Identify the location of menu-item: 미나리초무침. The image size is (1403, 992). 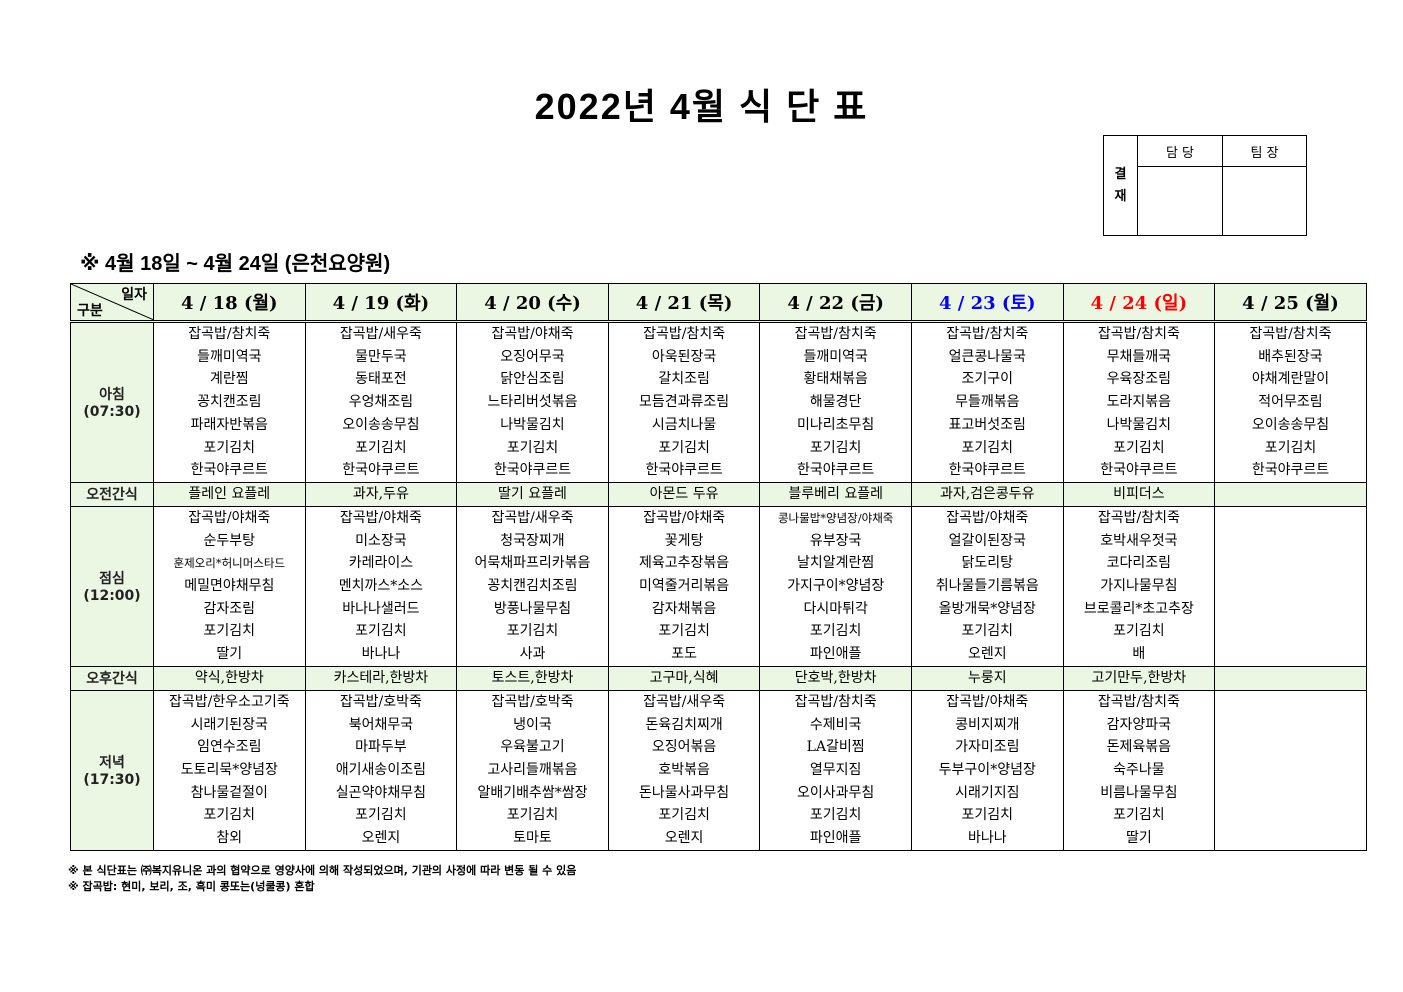
(836, 424).